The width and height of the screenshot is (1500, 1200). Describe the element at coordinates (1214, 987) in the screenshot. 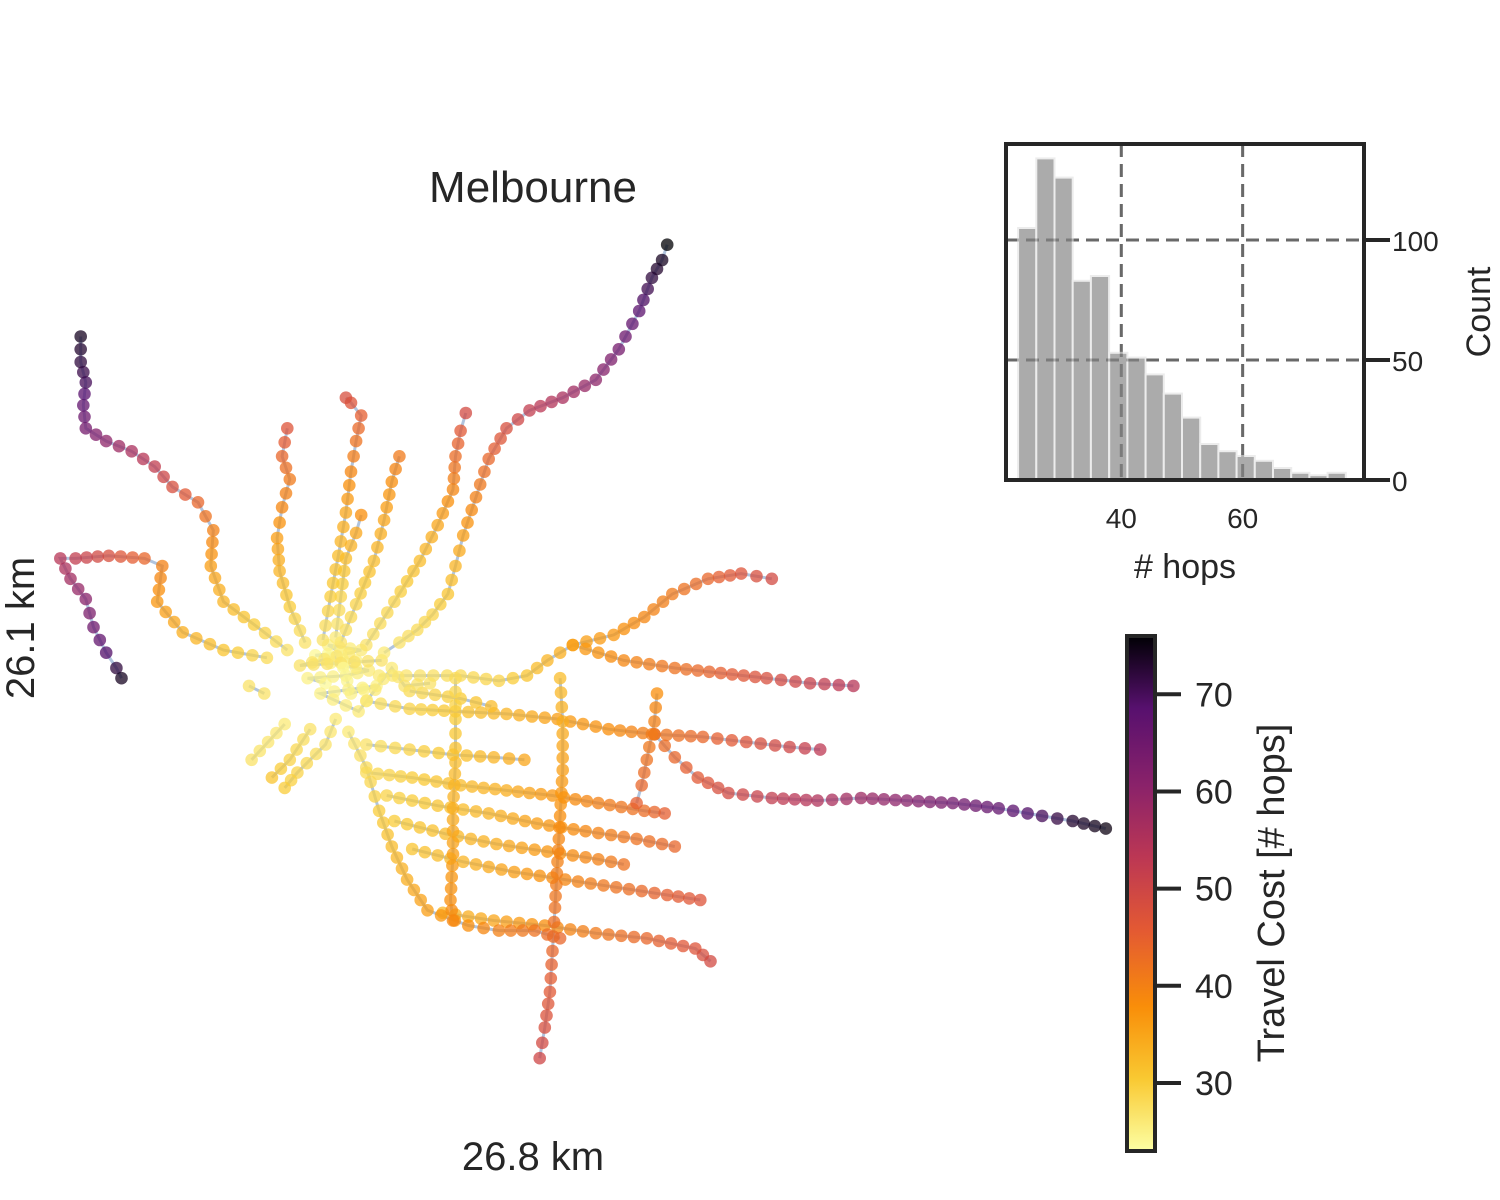

I see `colorbar-tick-label: 40` at that location.